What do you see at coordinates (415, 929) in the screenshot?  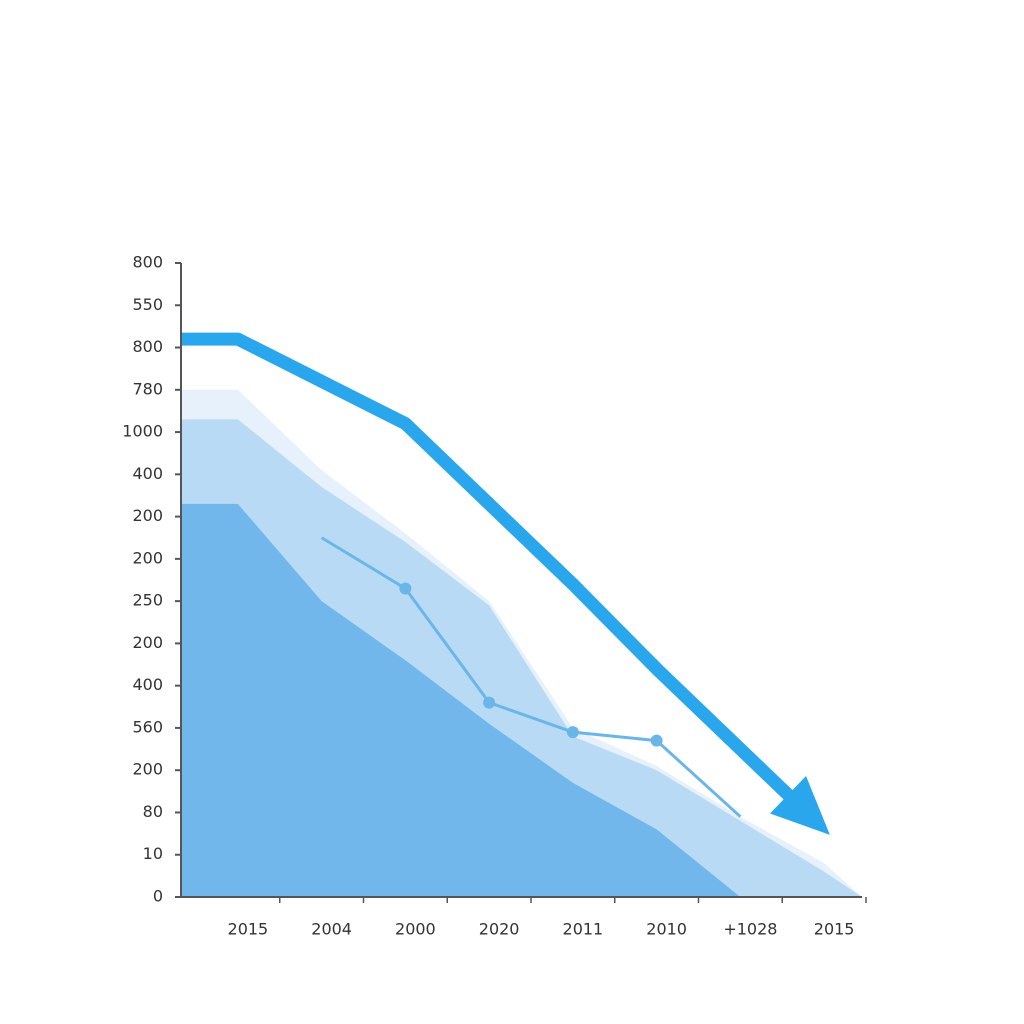 I see `x-tick-label: 2000` at bounding box center [415, 929].